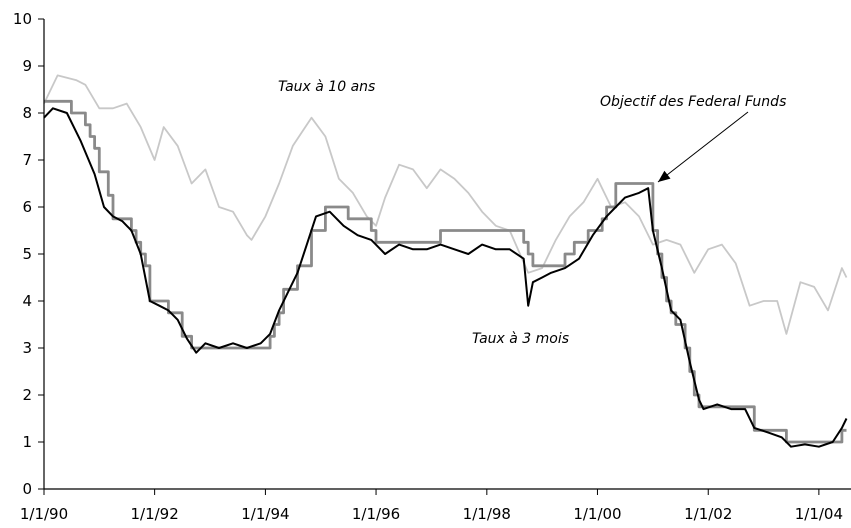 This screenshot has width=851, height=528. Describe the element at coordinates (693, 102) in the screenshot. I see `annotation-fed-funds-target: Objectif des Federal Funds` at that location.